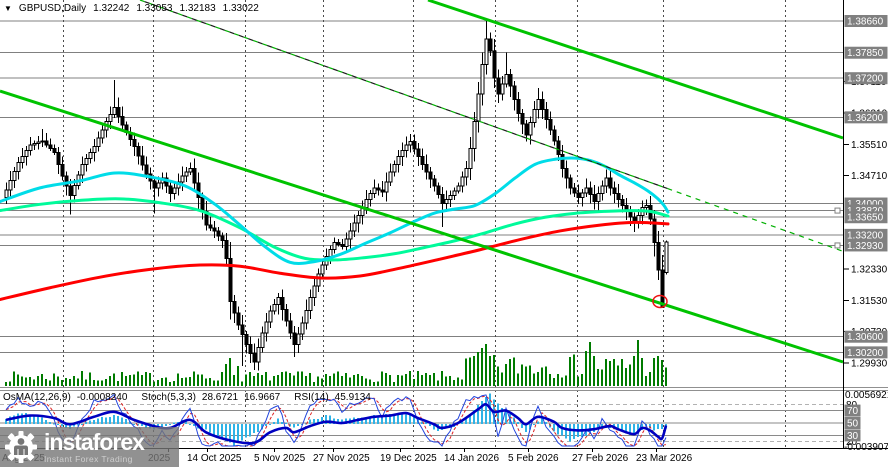 The width and height of the screenshot is (888, 472). What do you see at coordinates (869, 269) in the screenshot?
I see `axis-label: 1.32330` at bounding box center [869, 269].